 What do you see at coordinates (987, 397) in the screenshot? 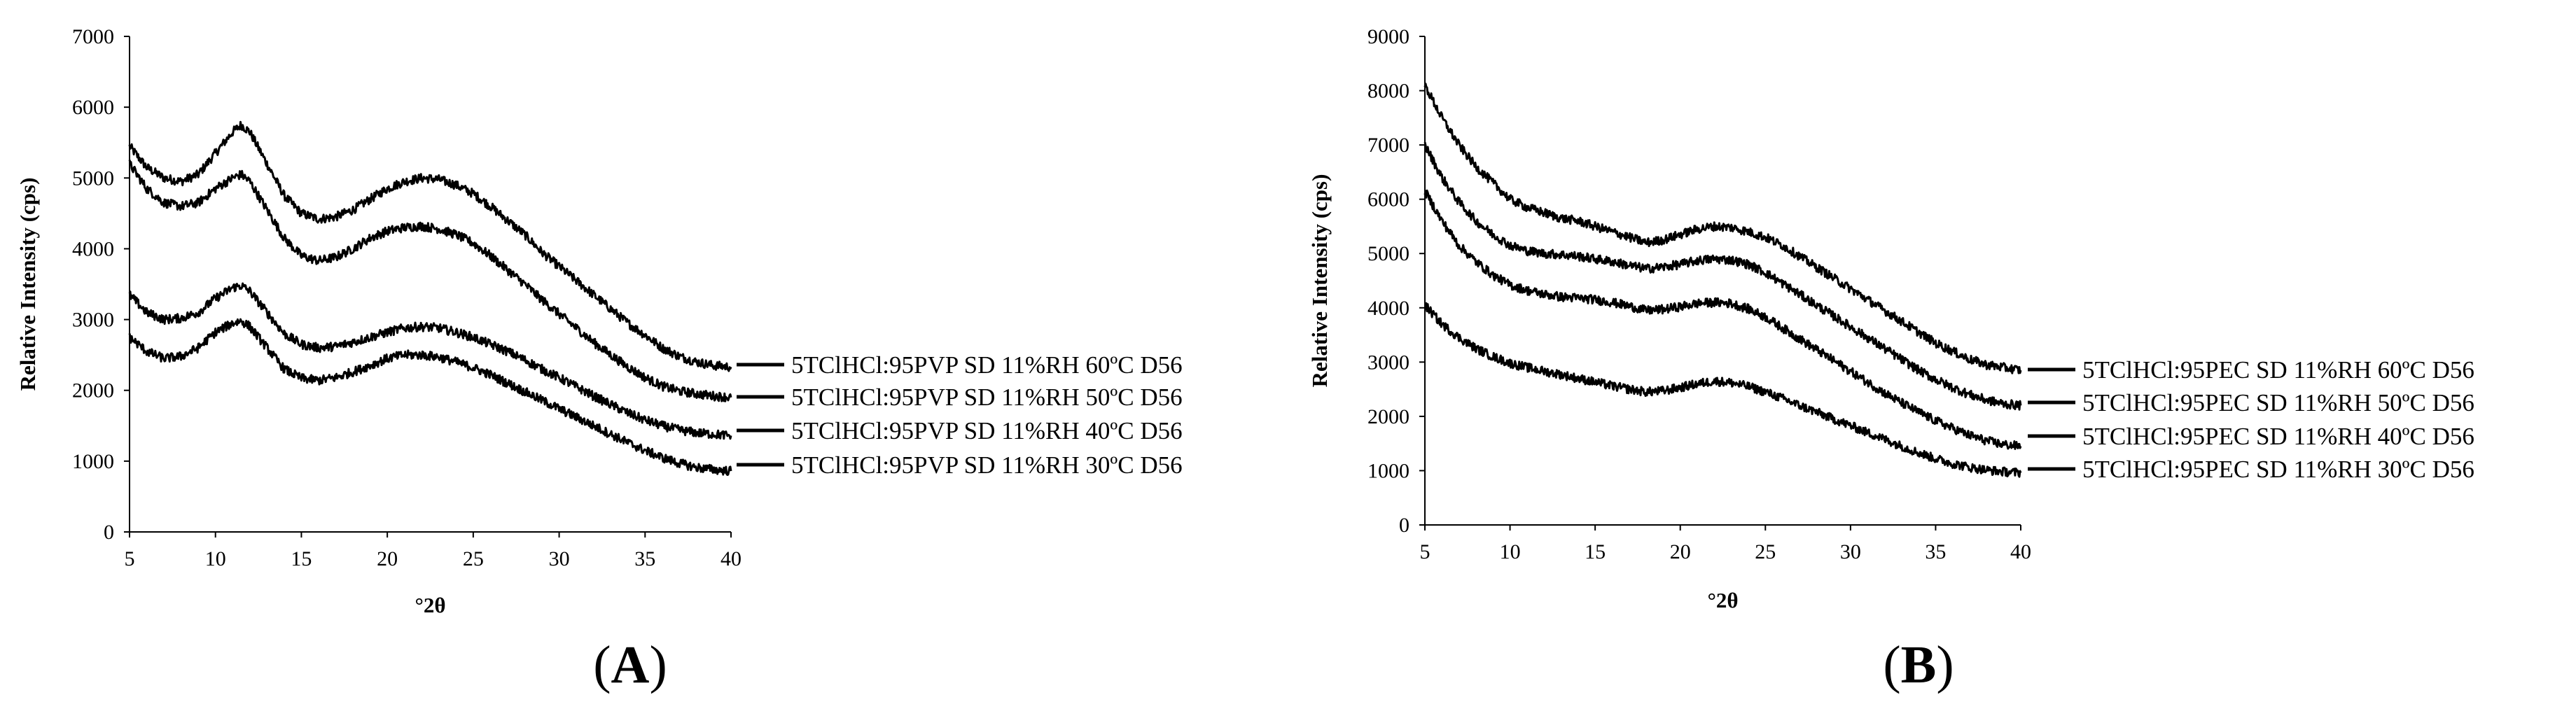
I see `legend-label-2: 5TClHCl:95PVP SD 11%RH 50ºC D56` at bounding box center [987, 397].